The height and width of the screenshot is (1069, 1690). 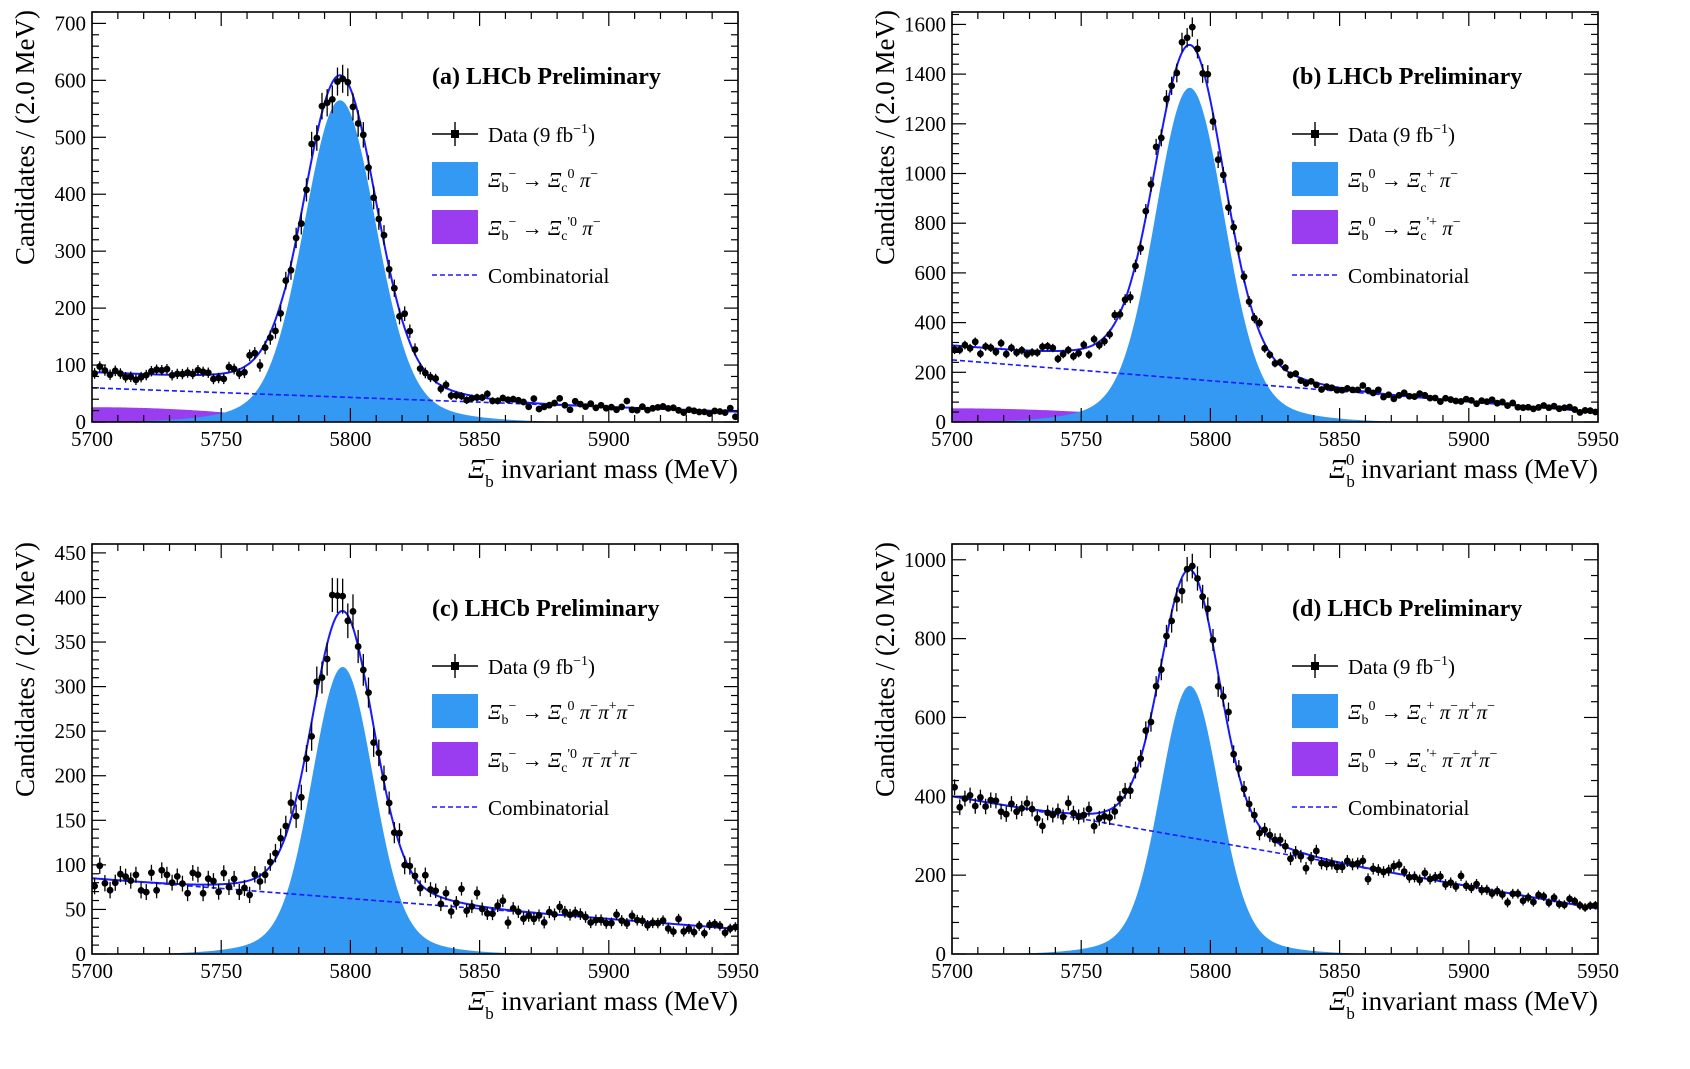 What do you see at coordinates (71, 776) in the screenshot?
I see `y-tick-label: 200` at bounding box center [71, 776].